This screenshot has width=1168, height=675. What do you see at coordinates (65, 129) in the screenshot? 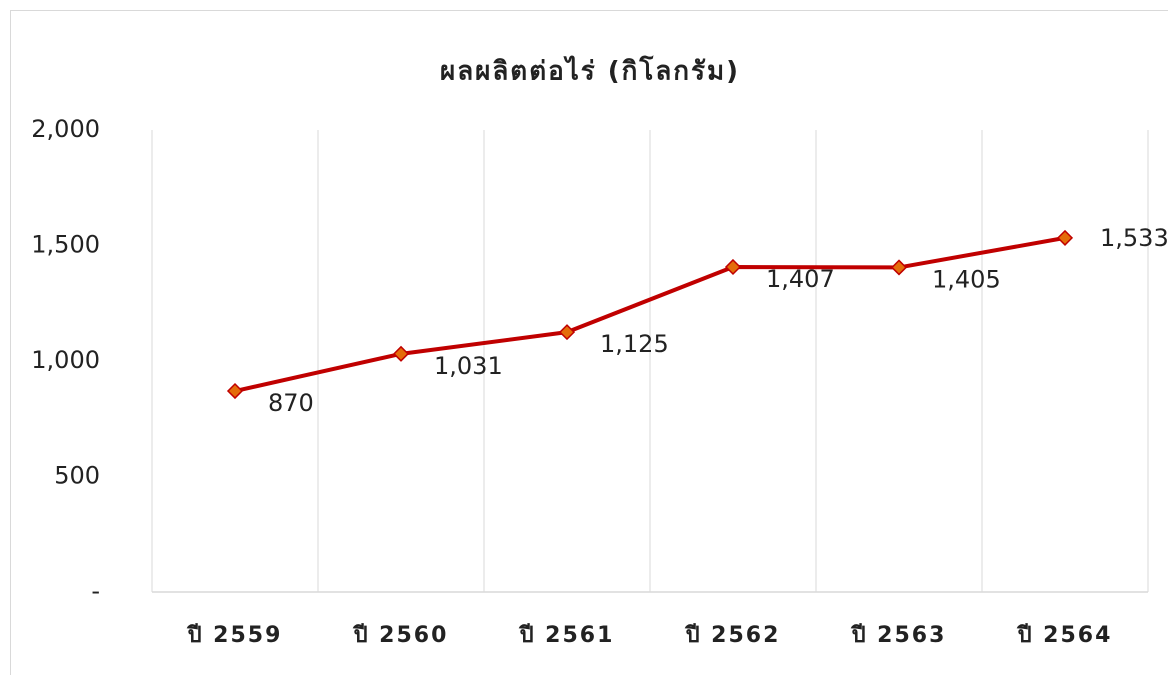
I see `y-tick-label: 2,000` at bounding box center [65, 129].